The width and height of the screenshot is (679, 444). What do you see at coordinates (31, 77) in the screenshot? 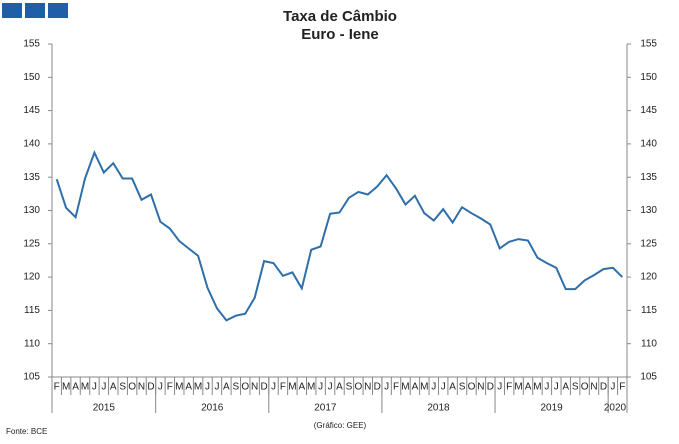
I see `y-tick-label: 150` at bounding box center [31, 77].